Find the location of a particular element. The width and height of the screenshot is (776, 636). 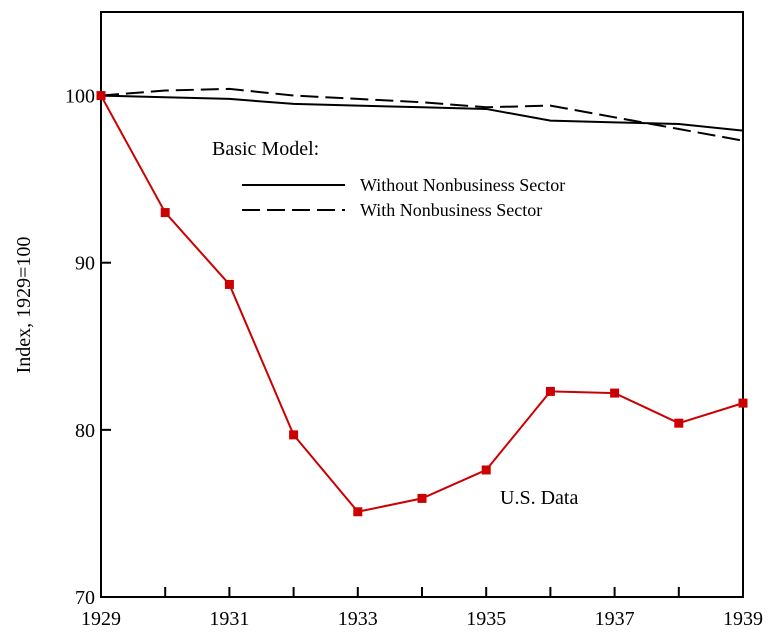

annotation: U.S. Data is located at coordinates (539, 498).